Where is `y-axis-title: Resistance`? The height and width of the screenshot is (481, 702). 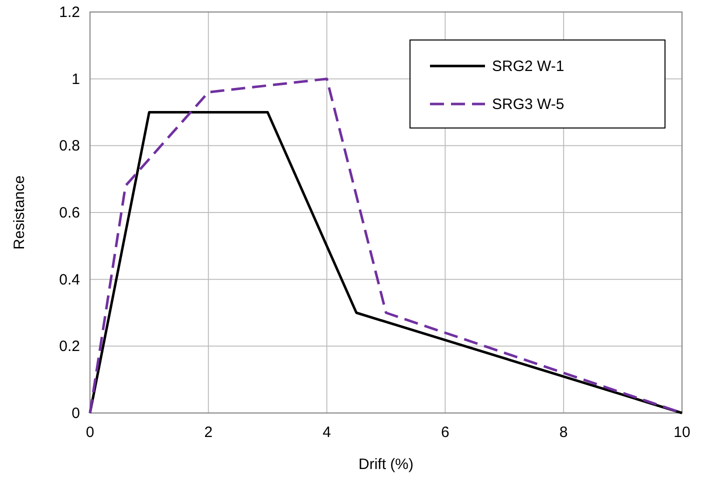
y-axis-title: Resistance is located at coordinates (19, 212).